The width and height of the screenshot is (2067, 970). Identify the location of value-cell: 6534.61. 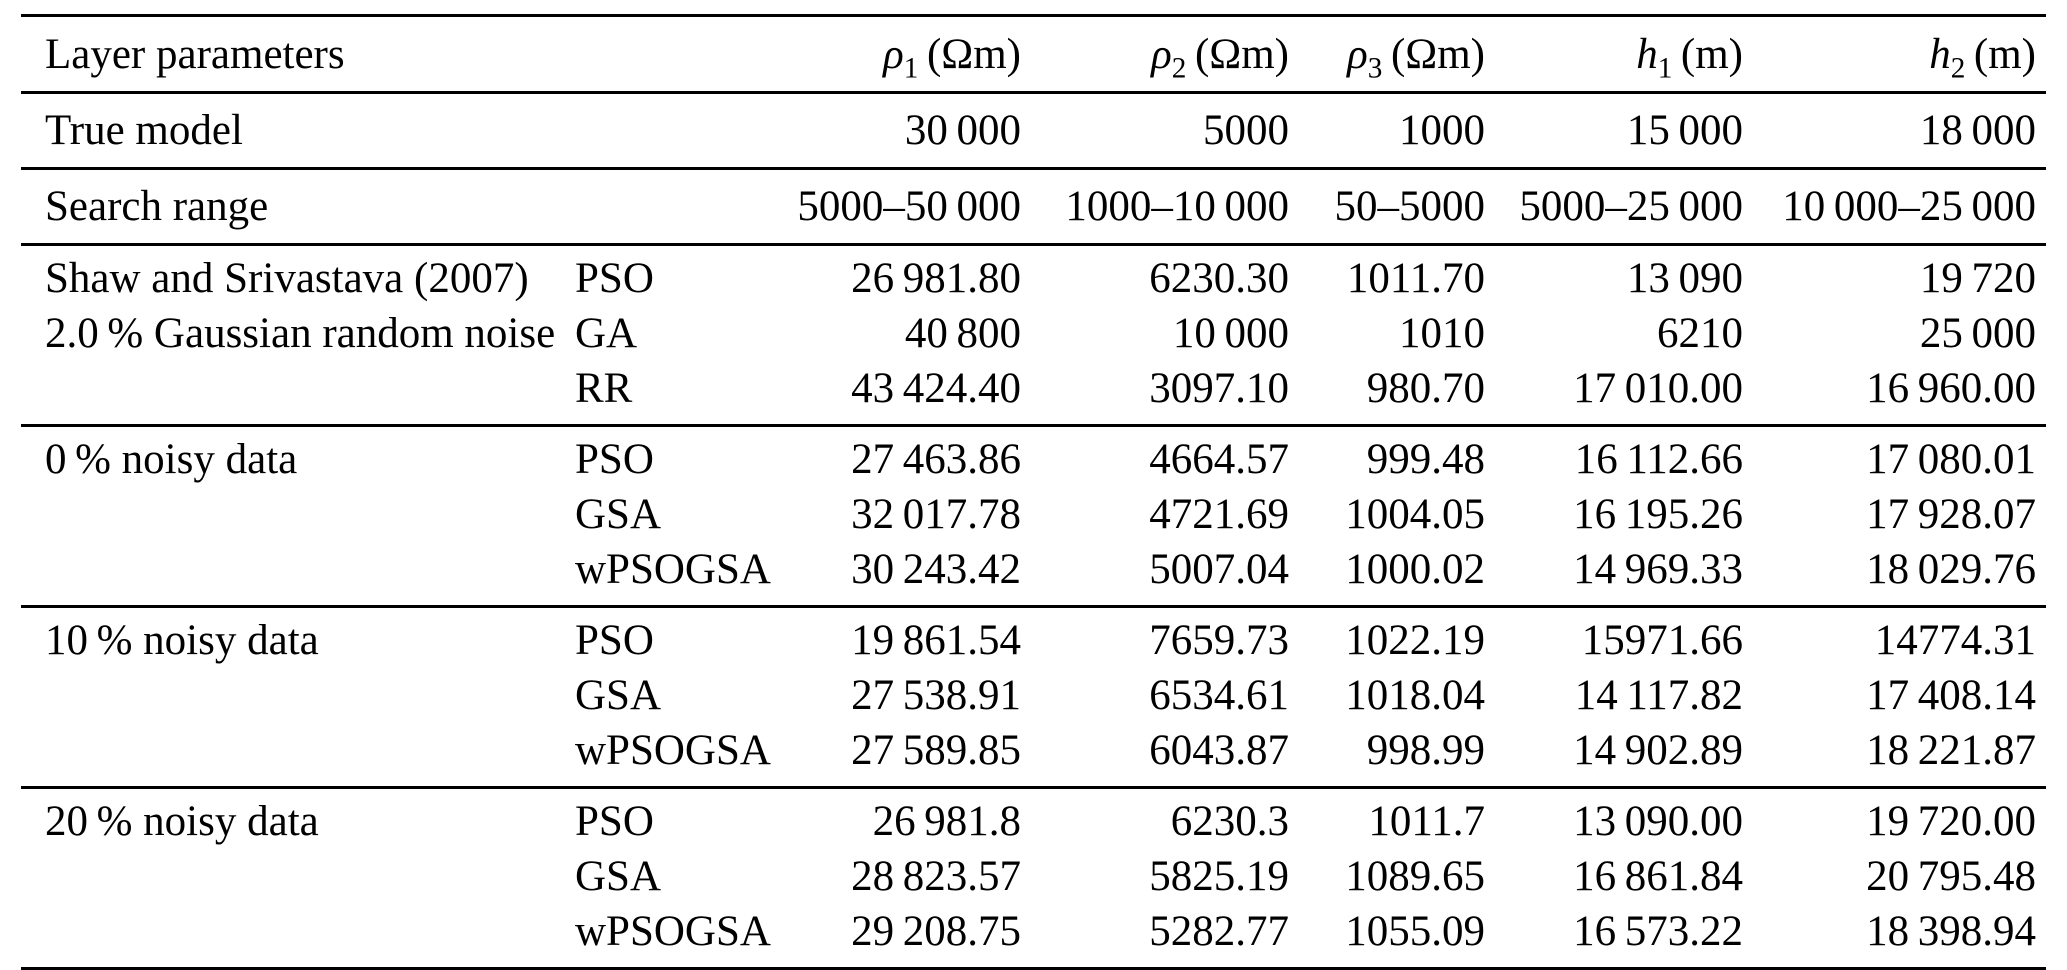
(1219, 695).